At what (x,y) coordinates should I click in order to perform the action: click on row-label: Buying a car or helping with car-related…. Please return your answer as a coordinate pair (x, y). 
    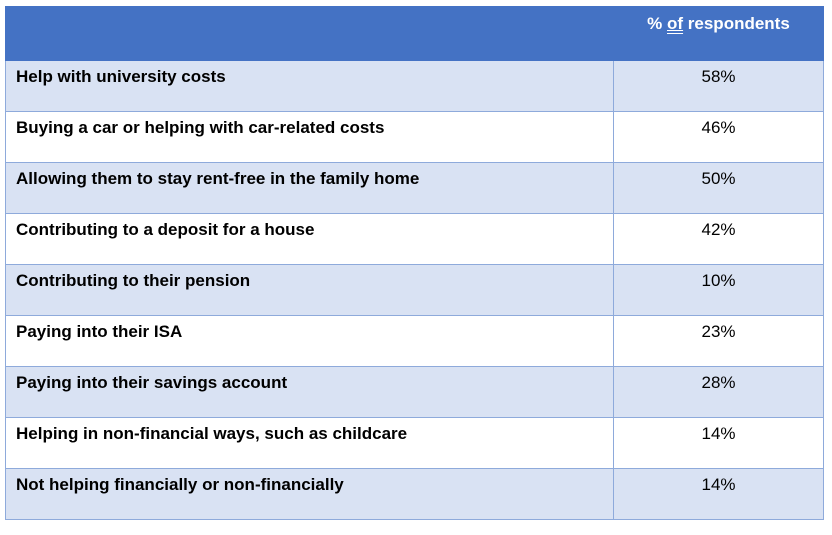
    Looking at the image, I should click on (309, 137).